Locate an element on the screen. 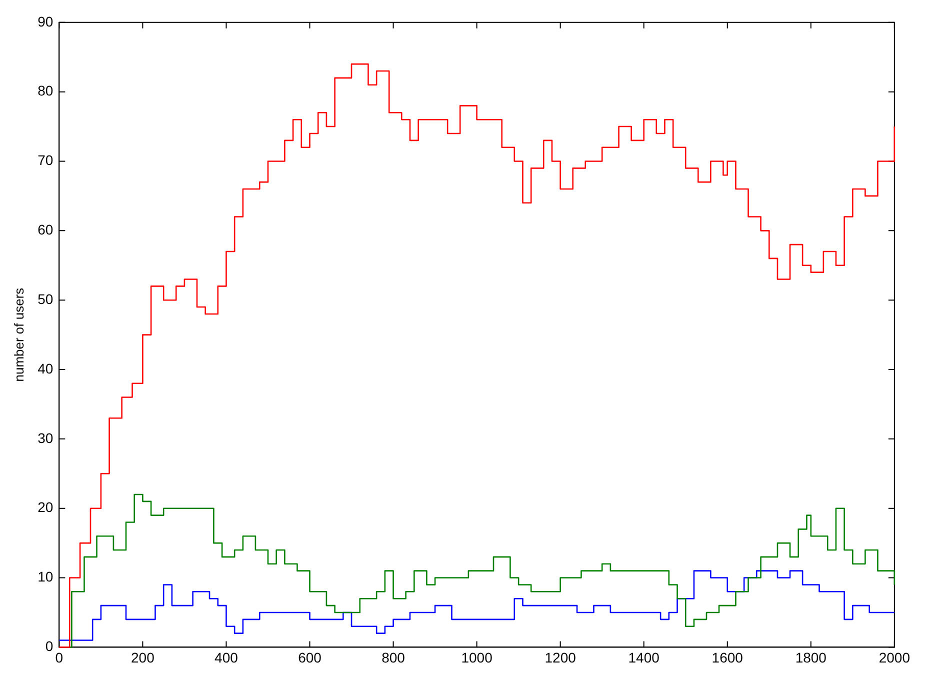 The width and height of the screenshot is (927, 682). x-tick-label: 600 is located at coordinates (310, 657).